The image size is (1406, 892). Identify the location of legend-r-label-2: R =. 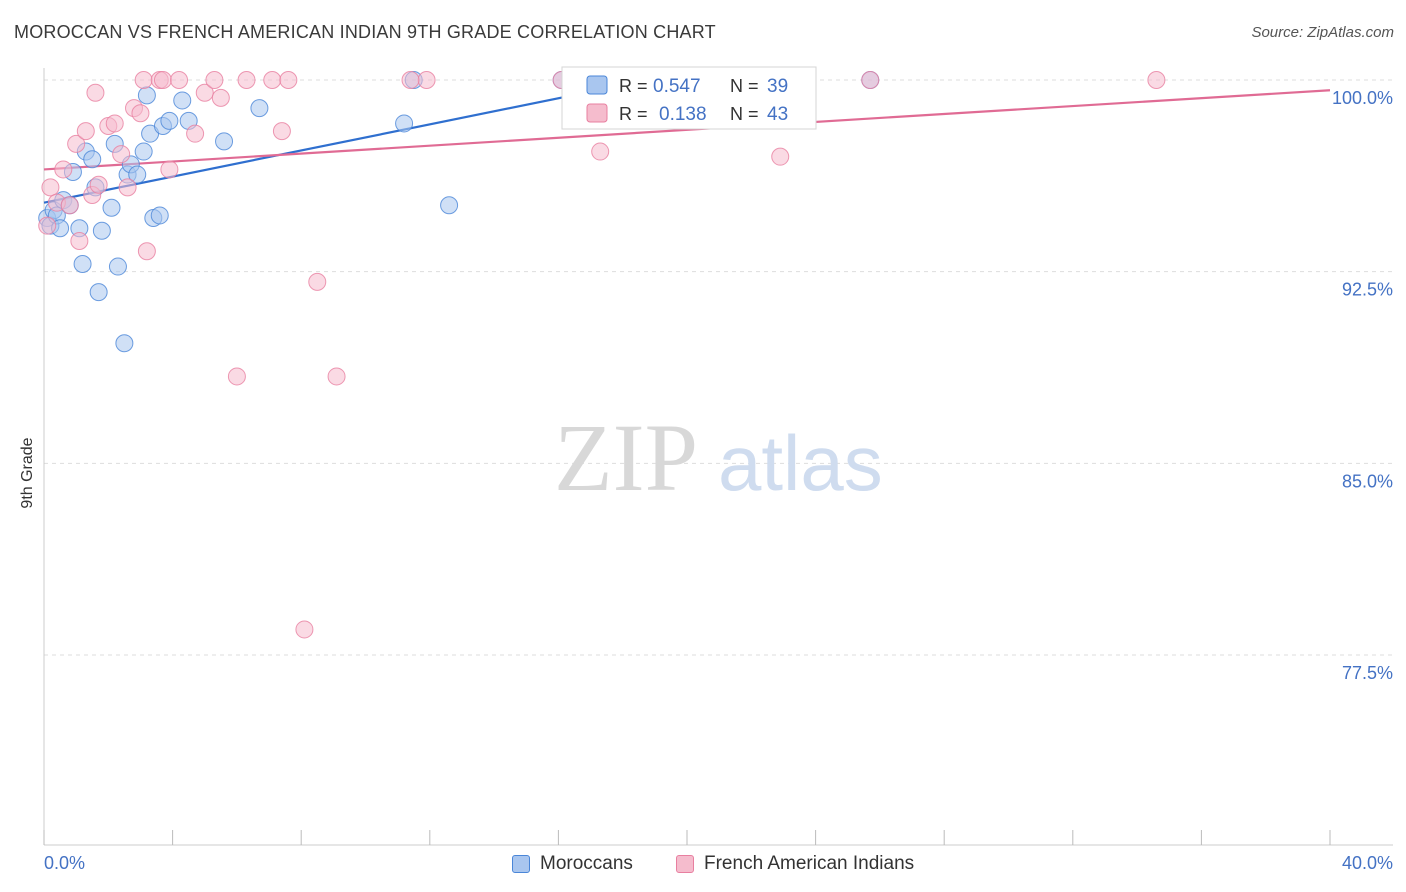
(633, 114).